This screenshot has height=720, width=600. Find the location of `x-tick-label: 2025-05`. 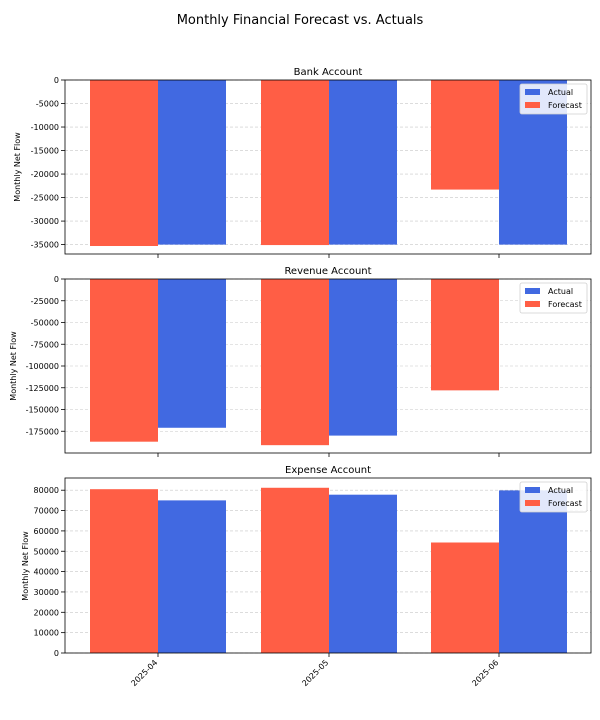

x-tick-label: 2025-05 is located at coordinates (315, 673).